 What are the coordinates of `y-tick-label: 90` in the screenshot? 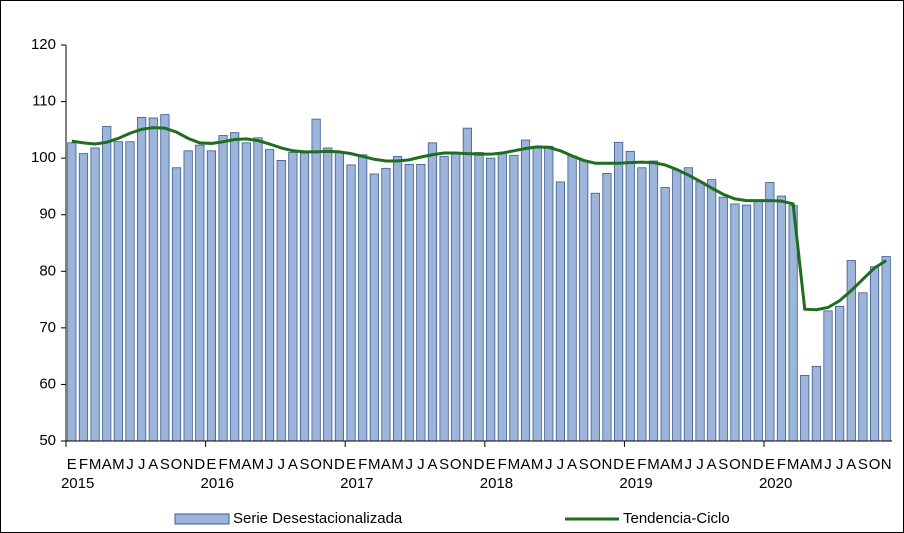 It's located at (47, 214).